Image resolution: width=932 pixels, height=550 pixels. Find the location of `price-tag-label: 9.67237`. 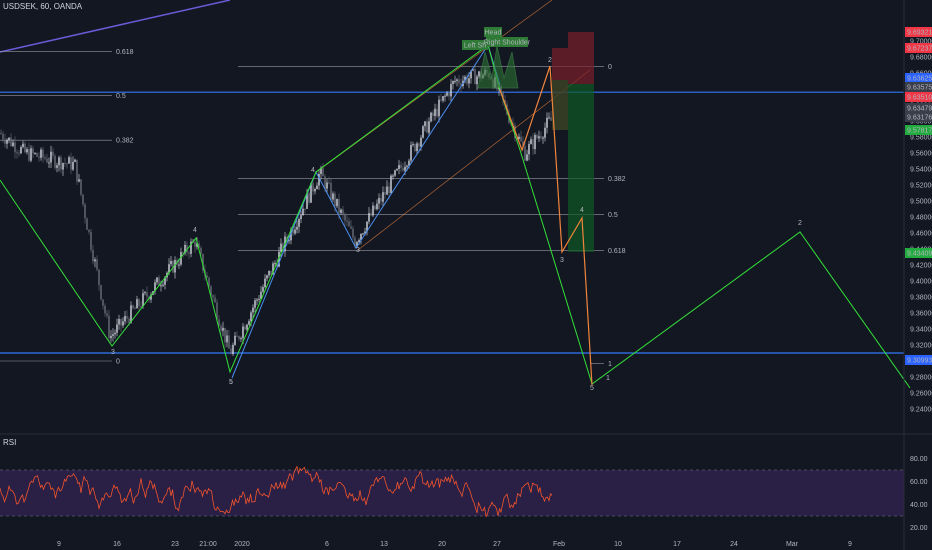

price-tag-label: 9.67237 is located at coordinates (919, 49).